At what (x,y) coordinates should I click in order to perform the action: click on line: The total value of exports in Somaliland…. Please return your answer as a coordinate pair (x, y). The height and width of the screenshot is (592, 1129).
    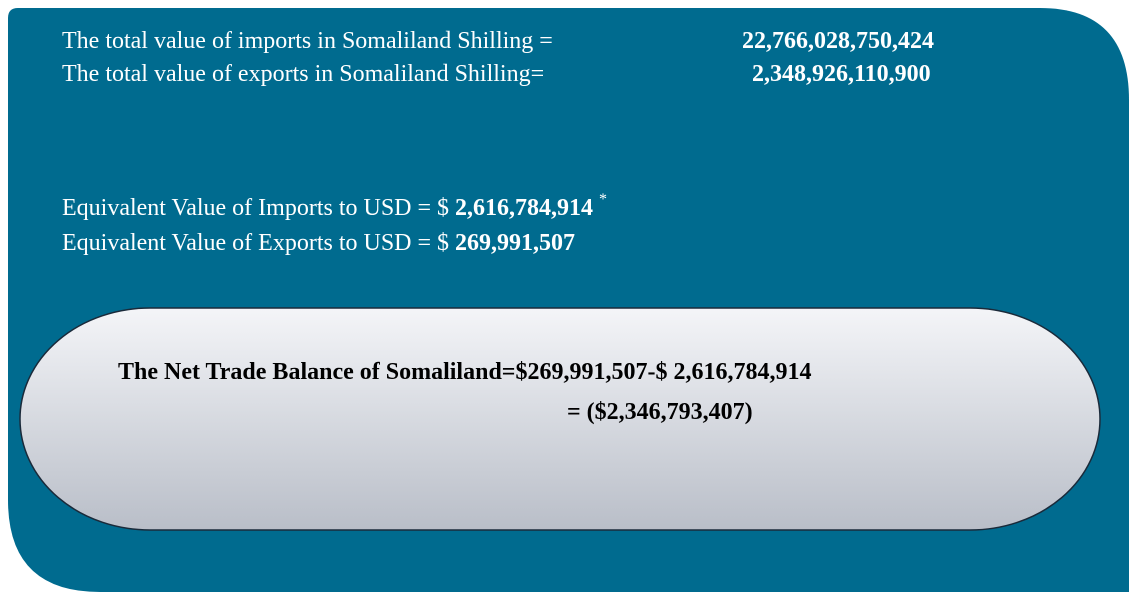
    Looking at the image, I should click on (303, 74).